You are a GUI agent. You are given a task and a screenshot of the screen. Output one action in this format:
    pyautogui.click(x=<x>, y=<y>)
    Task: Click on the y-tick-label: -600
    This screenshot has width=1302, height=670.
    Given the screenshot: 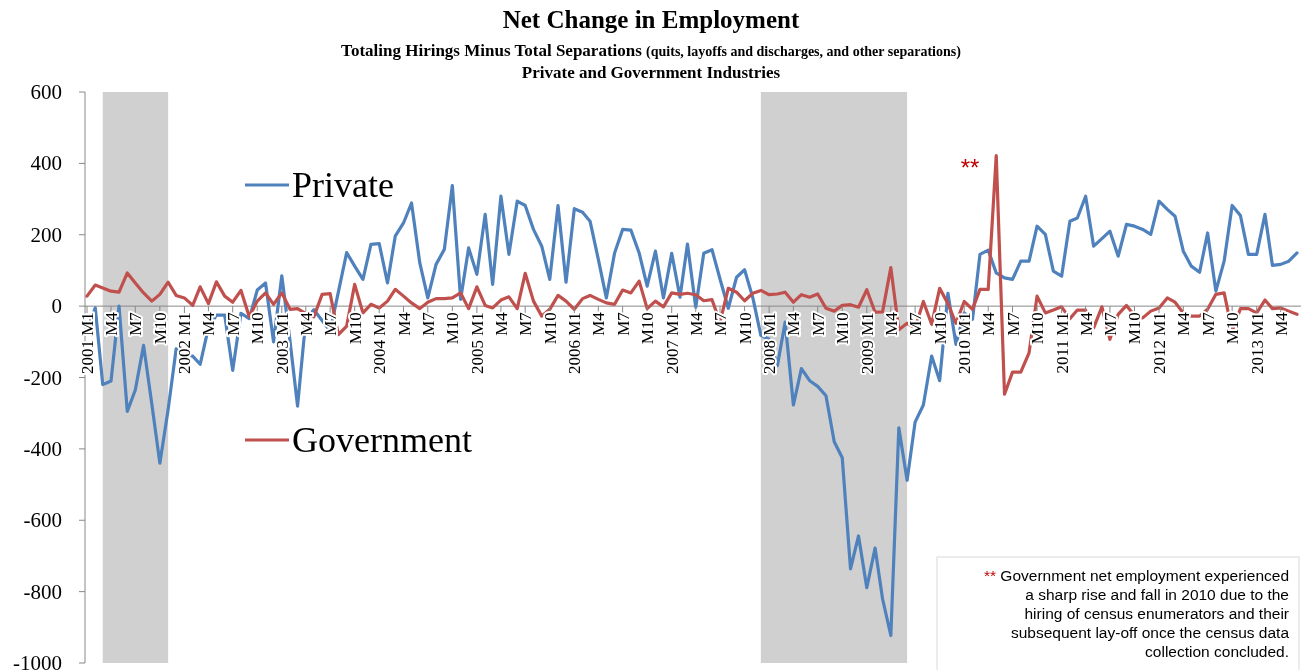 What is the action you would take?
    pyautogui.click(x=42, y=520)
    